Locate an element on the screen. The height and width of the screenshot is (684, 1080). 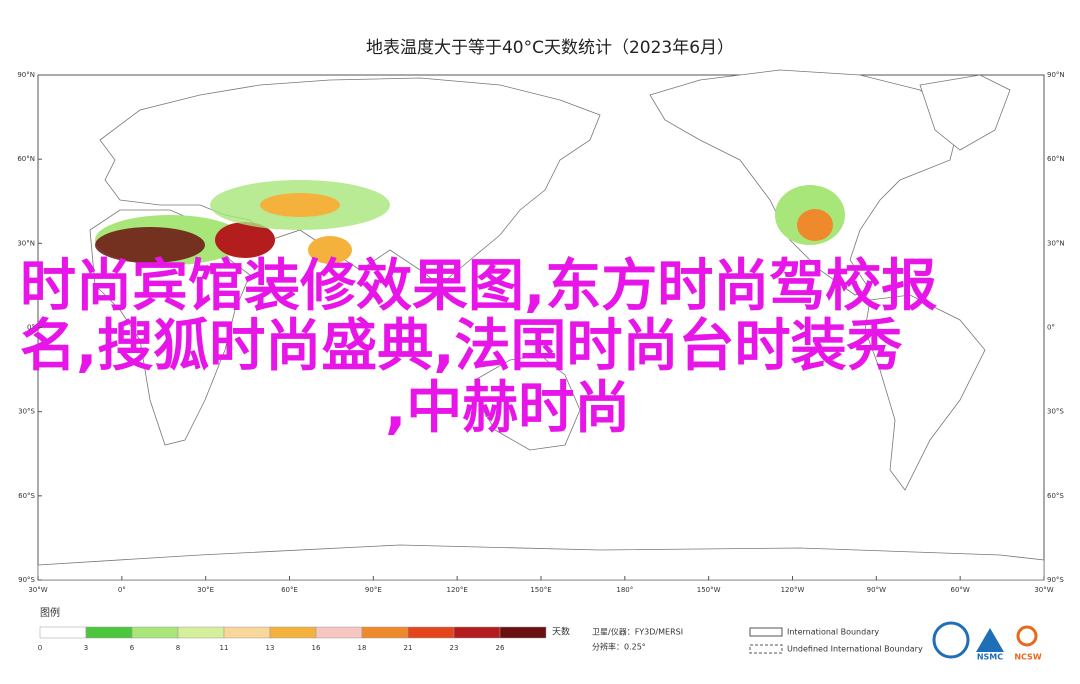
overlay-line: 名,搜狐时尚盛典,法国时尚台时装秀 is located at coordinates (461, 346).